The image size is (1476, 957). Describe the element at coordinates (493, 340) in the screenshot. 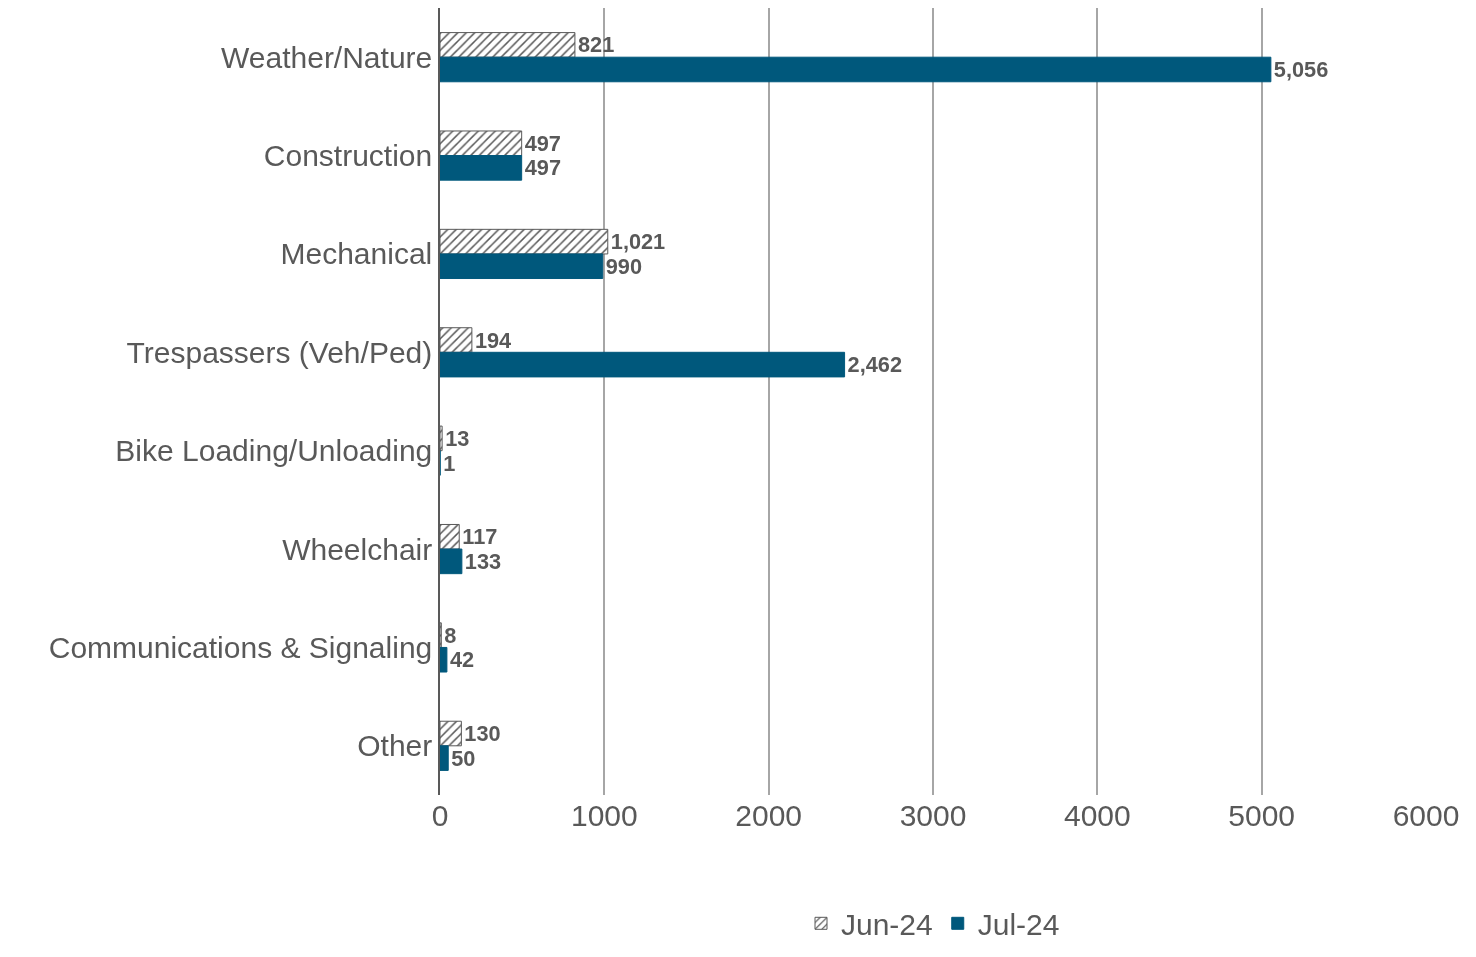

I see `data-label: 194` at that location.